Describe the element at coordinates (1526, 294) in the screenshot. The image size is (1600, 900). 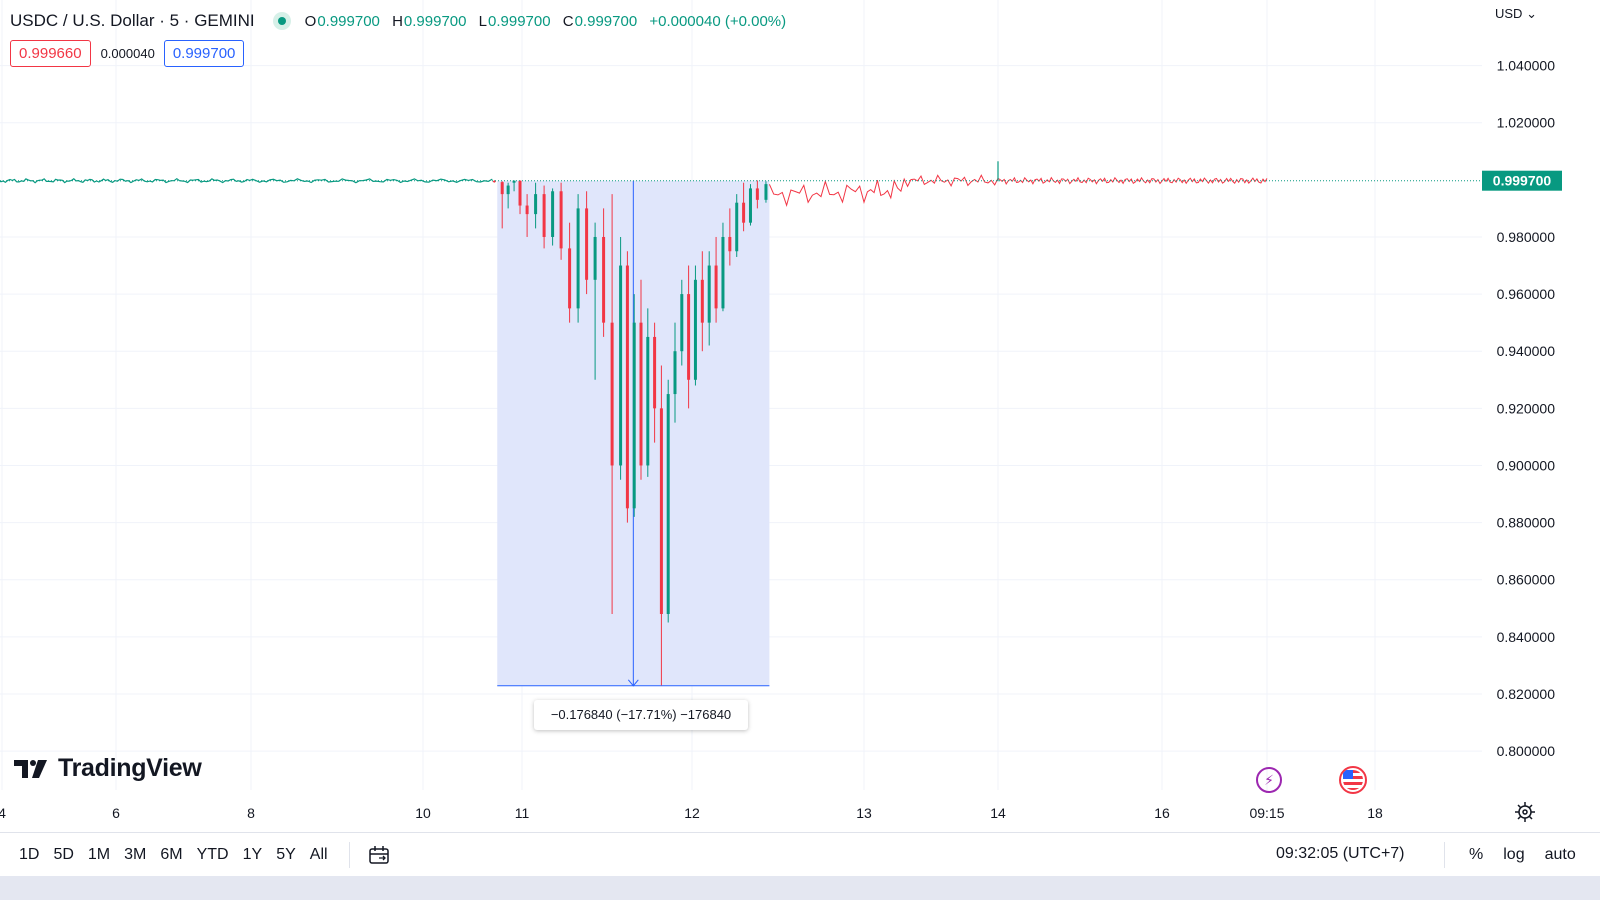
I see `y-tick-label: 0.960000` at that location.